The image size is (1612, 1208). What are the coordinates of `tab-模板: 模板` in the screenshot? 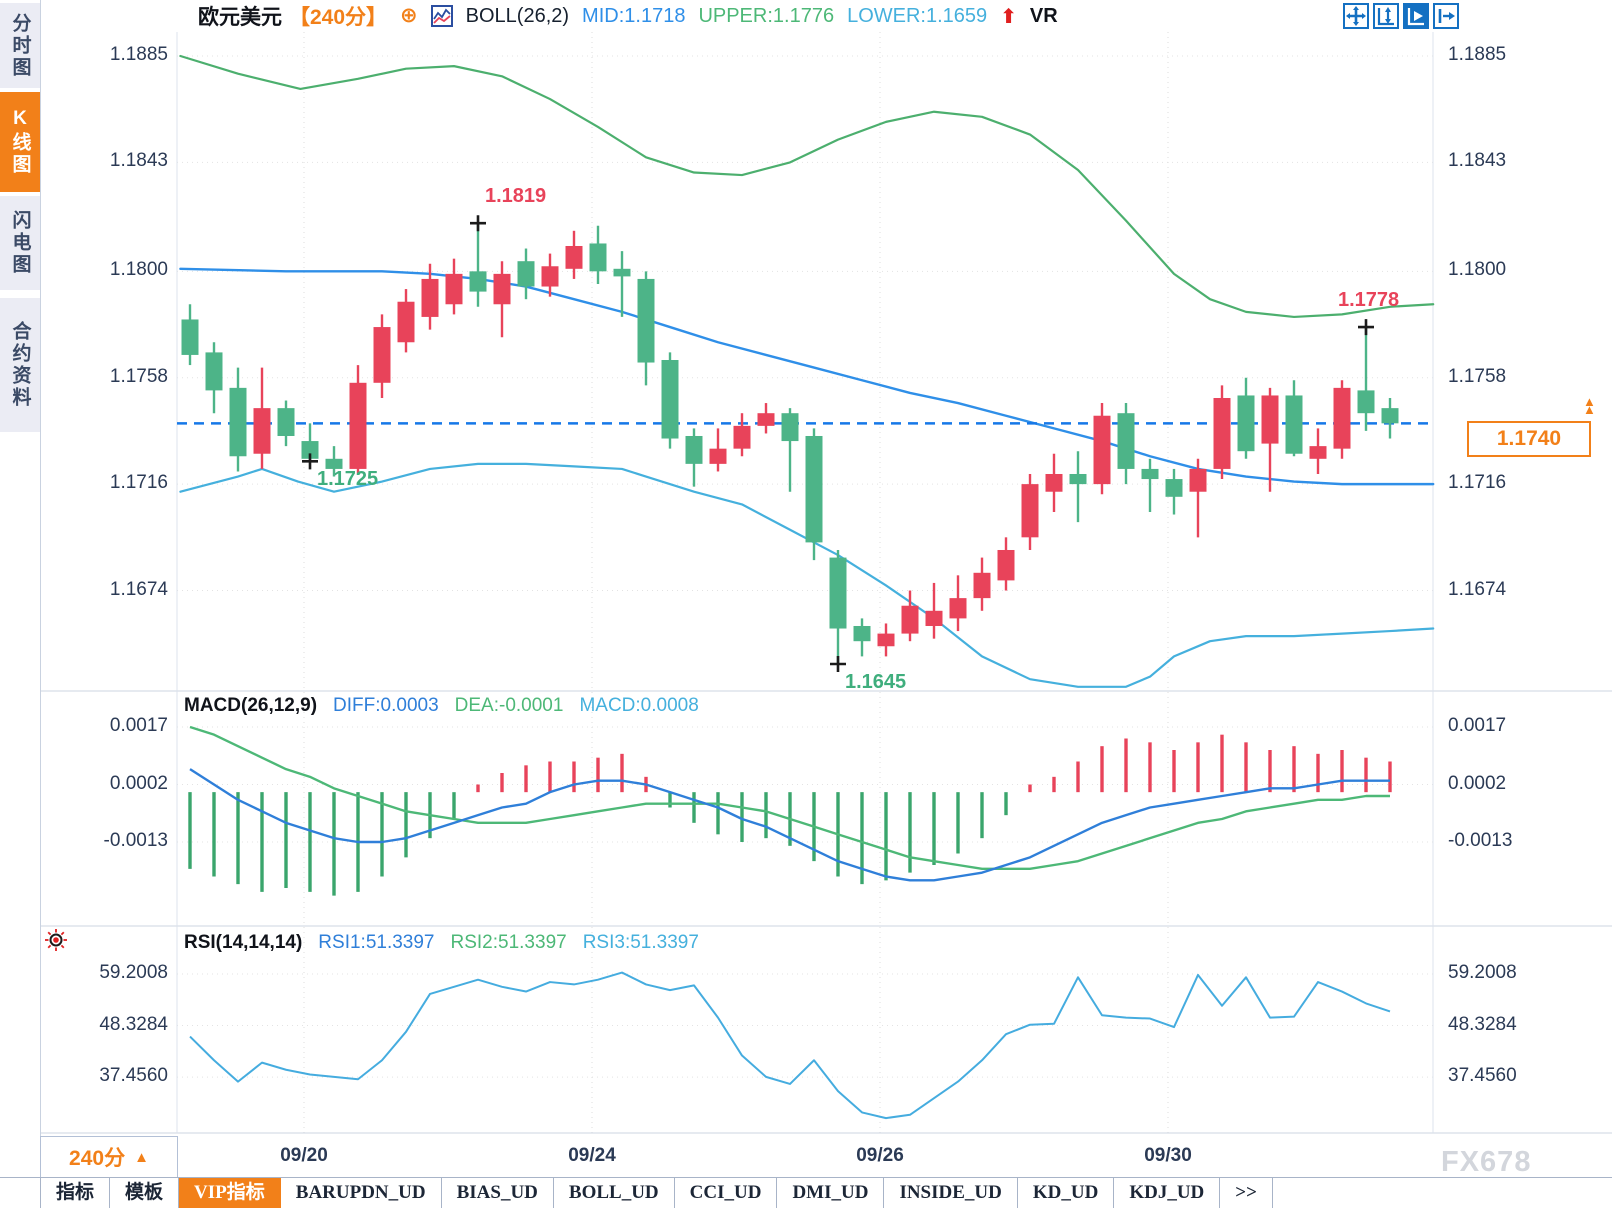 It's located at (145, 1193).